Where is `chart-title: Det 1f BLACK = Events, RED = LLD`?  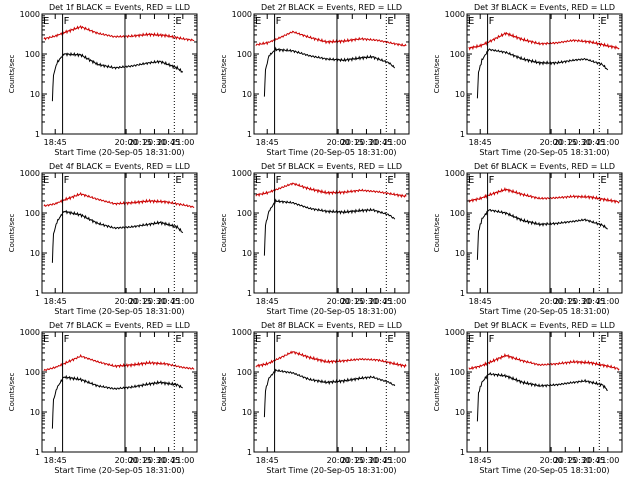 chart-title: Det 1f BLACK = Events, RED = LLD is located at coordinates (119, 7).